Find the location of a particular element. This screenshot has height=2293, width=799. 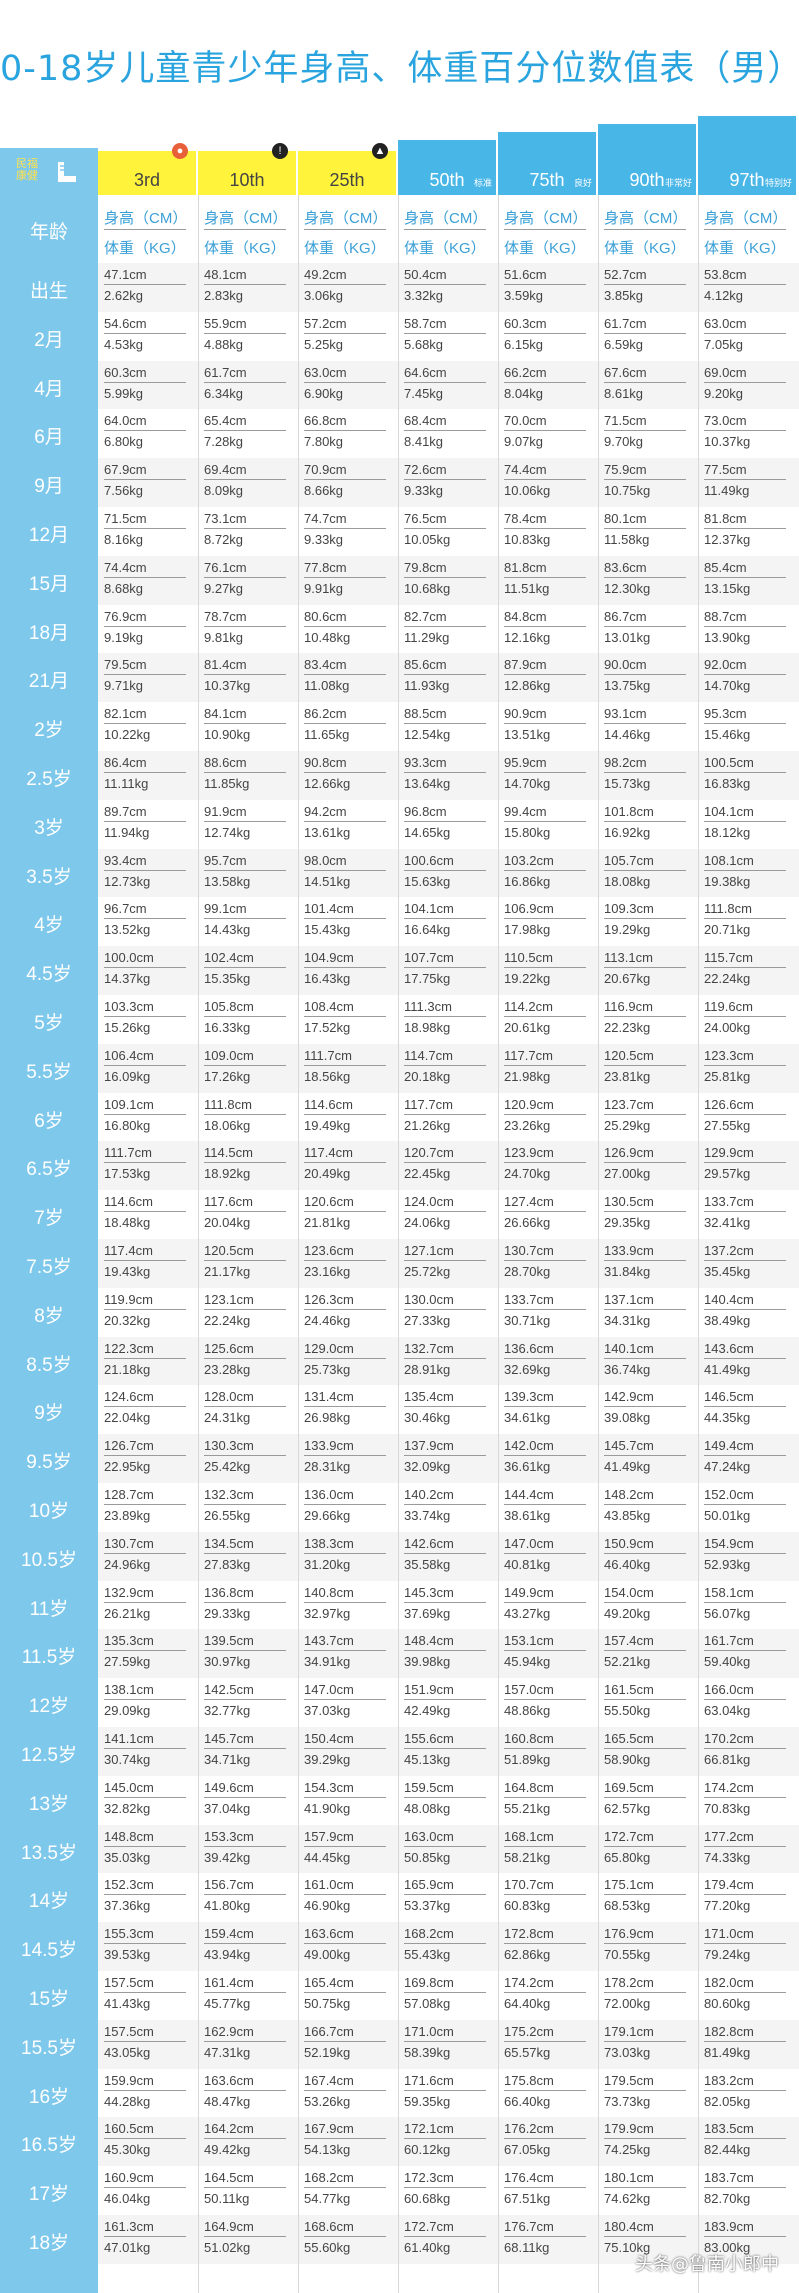

weight-value: 27.55kg is located at coordinates (727, 1125).